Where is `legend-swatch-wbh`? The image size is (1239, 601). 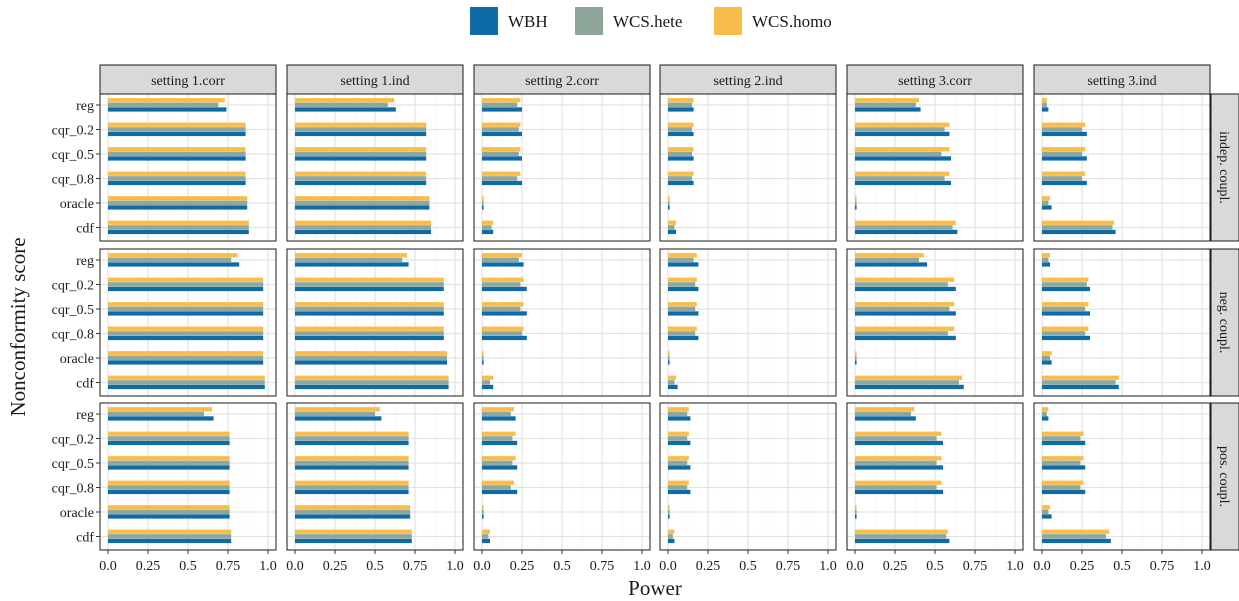 legend-swatch-wbh is located at coordinates (484, 21).